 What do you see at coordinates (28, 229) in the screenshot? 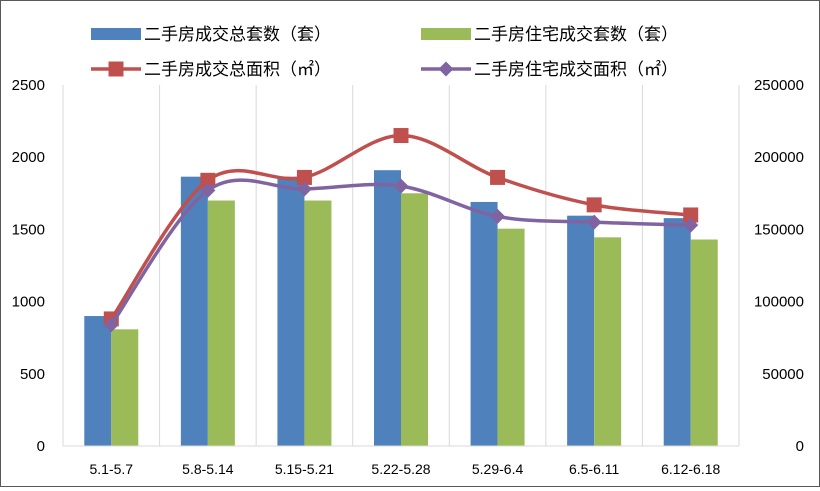
I see `y-left-tick-label: 1500` at bounding box center [28, 229].